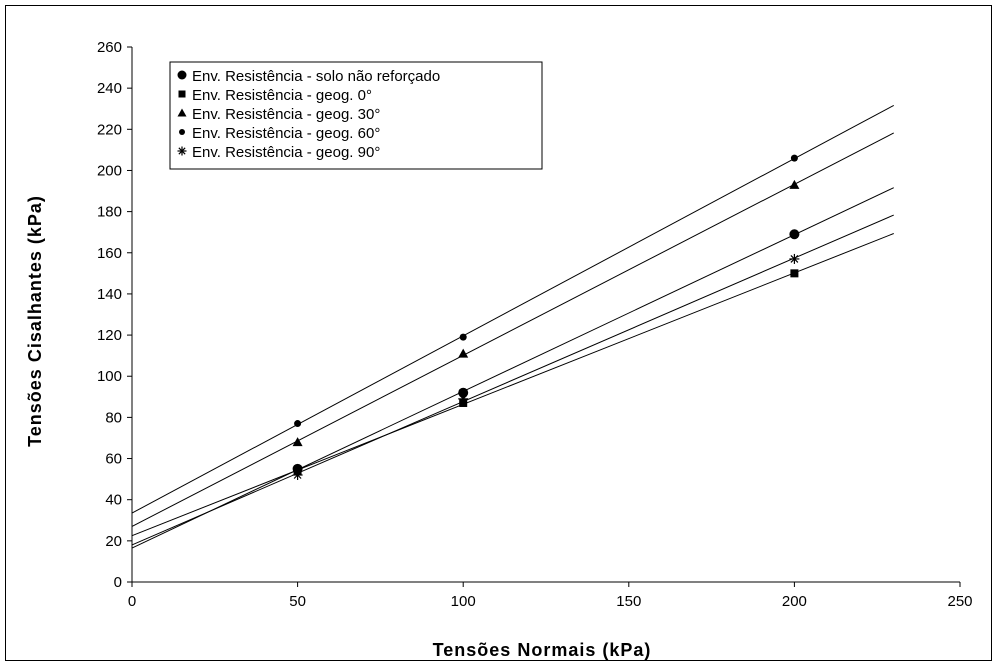  Describe the element at coordinates (297, 601) in the screenshot. I see `x-tick-label: 50` at that location.